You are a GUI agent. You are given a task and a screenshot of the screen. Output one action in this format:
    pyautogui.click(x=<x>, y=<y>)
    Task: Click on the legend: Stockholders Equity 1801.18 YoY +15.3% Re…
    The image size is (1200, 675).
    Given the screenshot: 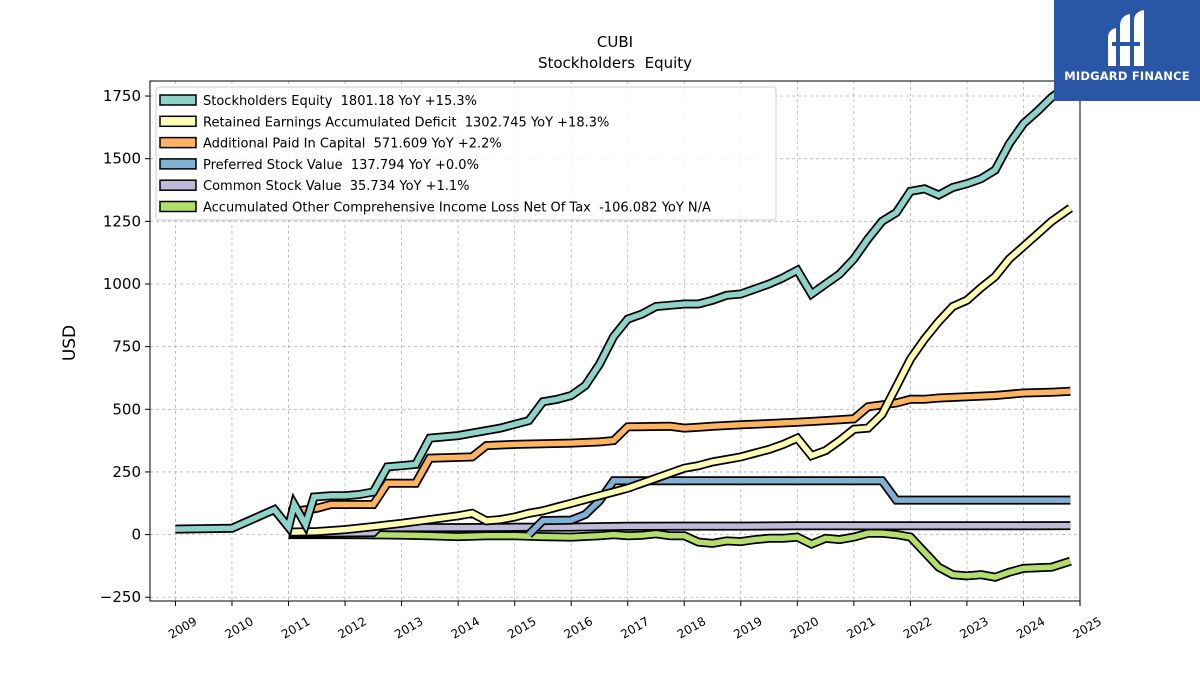 What is the action you would take?
    pyautogui.click(x=466, y=153)
    